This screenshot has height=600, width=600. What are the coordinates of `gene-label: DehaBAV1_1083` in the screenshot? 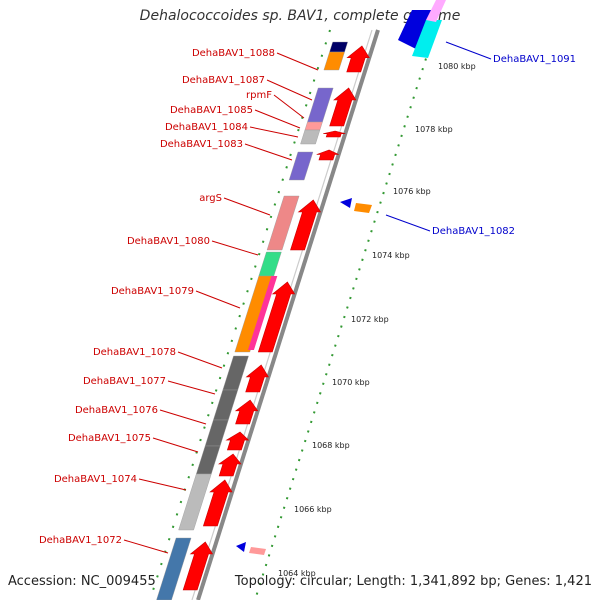 It's located at (201, 144).